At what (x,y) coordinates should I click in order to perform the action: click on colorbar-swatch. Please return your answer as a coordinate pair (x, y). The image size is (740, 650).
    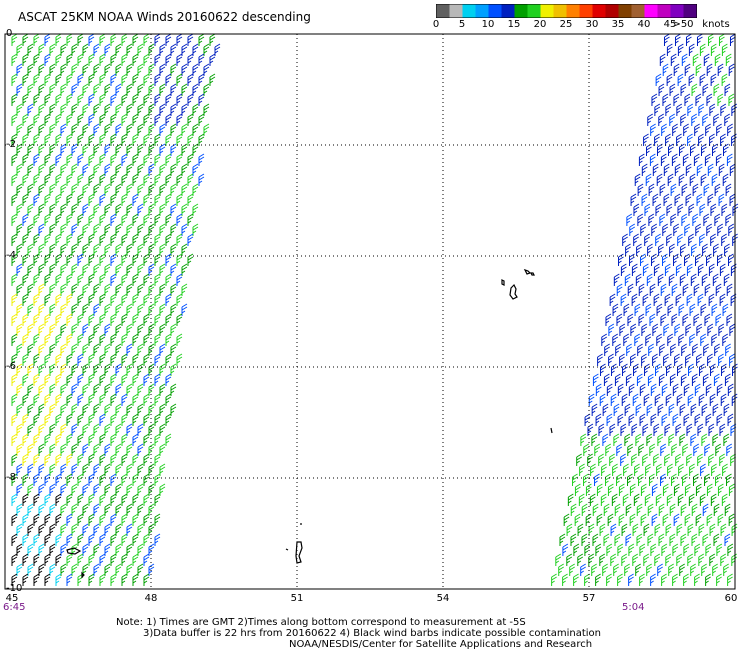
    Looking at the image, I should click on (560, 11).